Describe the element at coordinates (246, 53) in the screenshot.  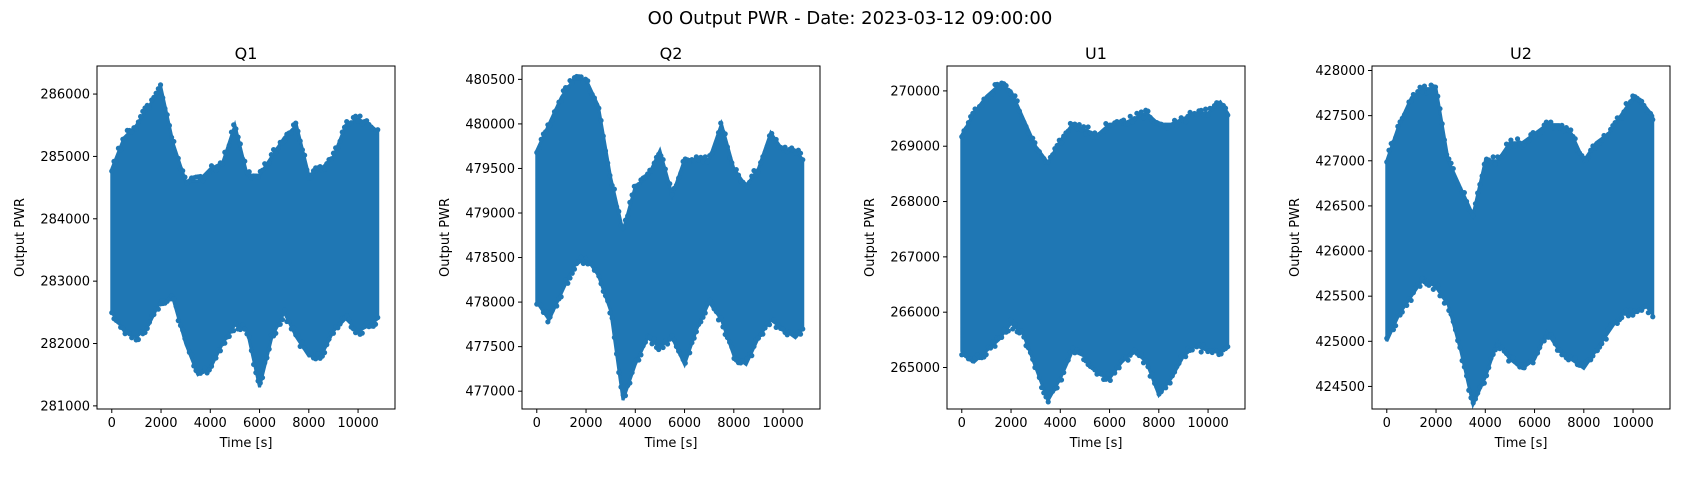
I see `subplot-title: Q1` at that location.